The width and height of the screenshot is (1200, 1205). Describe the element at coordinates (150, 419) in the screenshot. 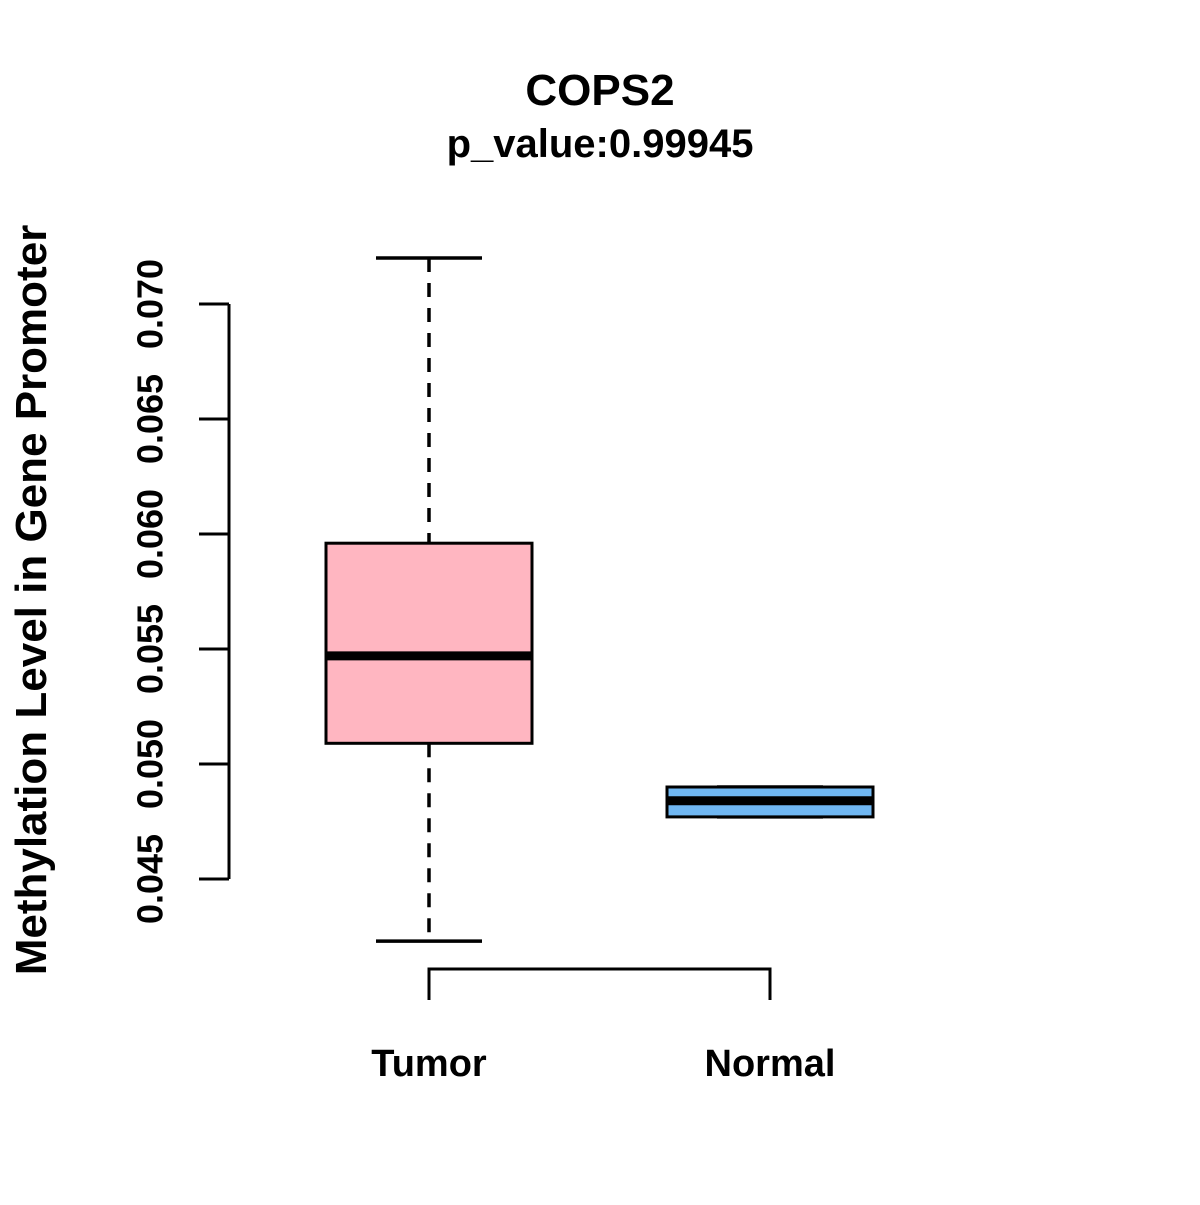

I see `y-tick-label: 0.065` at that location.